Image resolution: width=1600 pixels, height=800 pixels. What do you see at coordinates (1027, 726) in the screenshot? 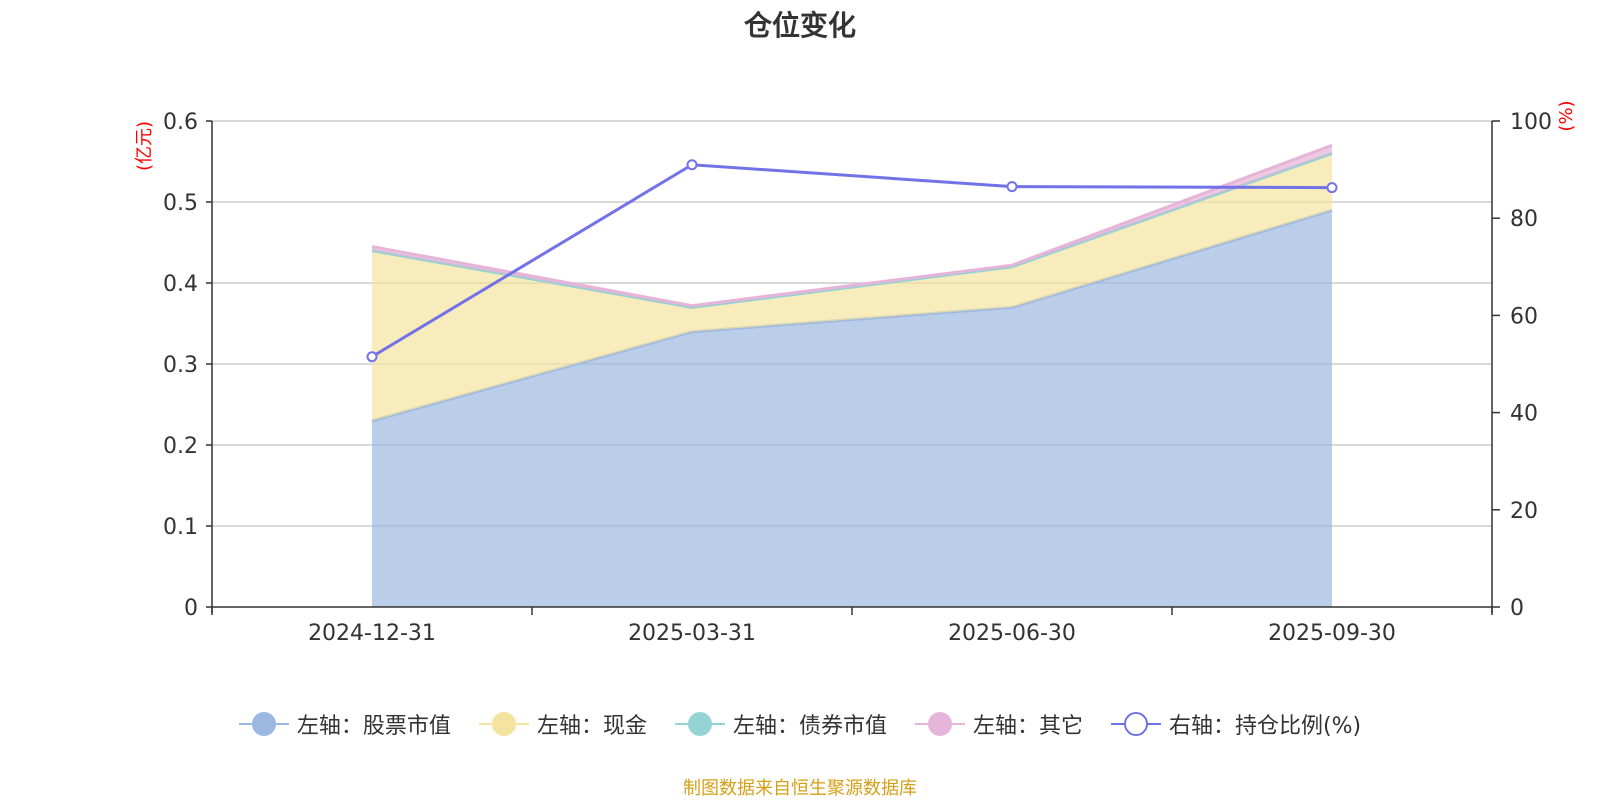
I see `legend-label: 左轴：其它` at bounding box center [1027, 726].